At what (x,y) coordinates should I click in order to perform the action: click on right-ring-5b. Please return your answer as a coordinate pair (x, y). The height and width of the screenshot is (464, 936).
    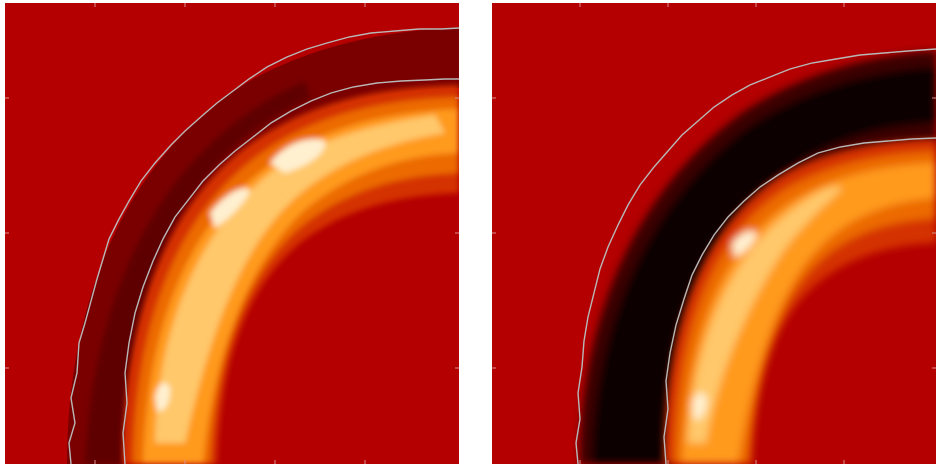
    Looking at the image, I should click on (744, 243).